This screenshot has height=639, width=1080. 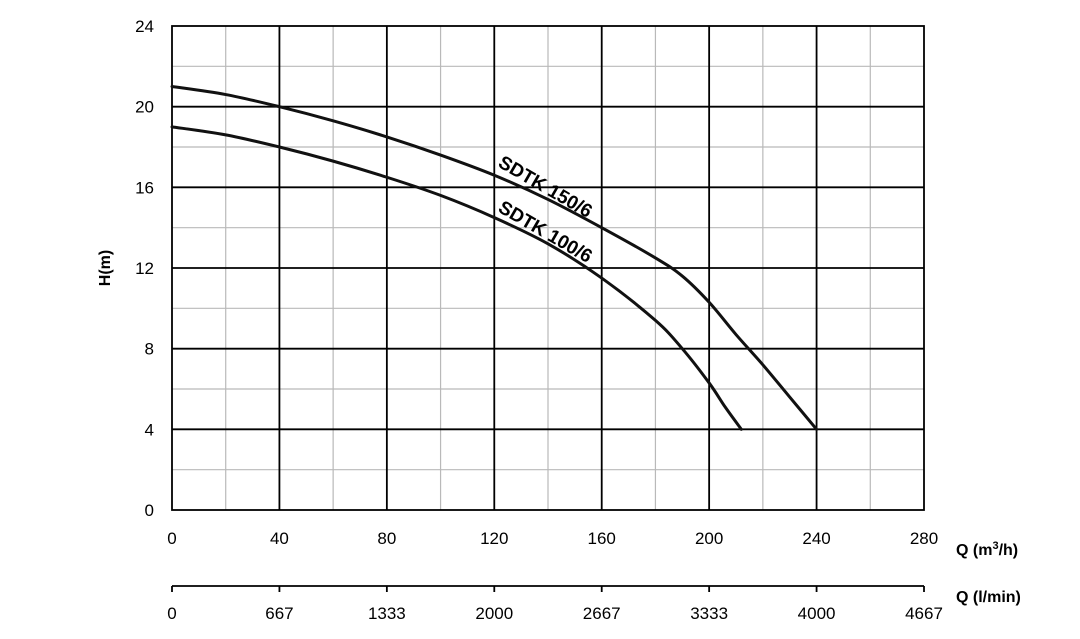 I want to click on y-axis-title: H(m), so click(x=105, y=268).